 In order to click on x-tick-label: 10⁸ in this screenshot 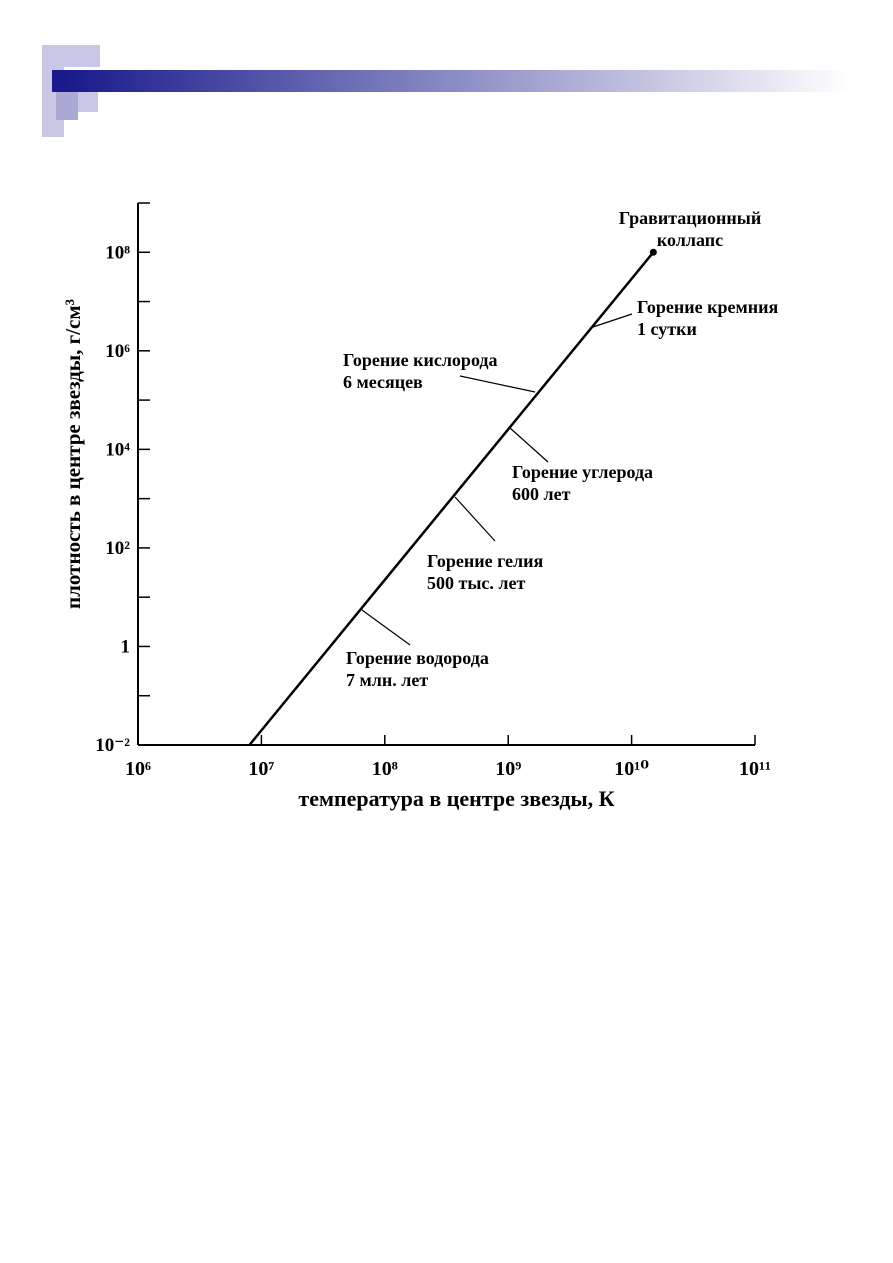, I will do `click(385, 769)`.